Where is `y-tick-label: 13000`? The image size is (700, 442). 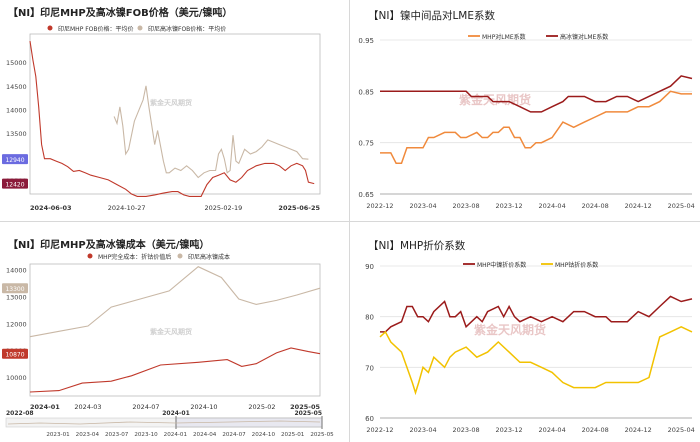
y-tick-label: 13000 is located at coordinates (16, 297).